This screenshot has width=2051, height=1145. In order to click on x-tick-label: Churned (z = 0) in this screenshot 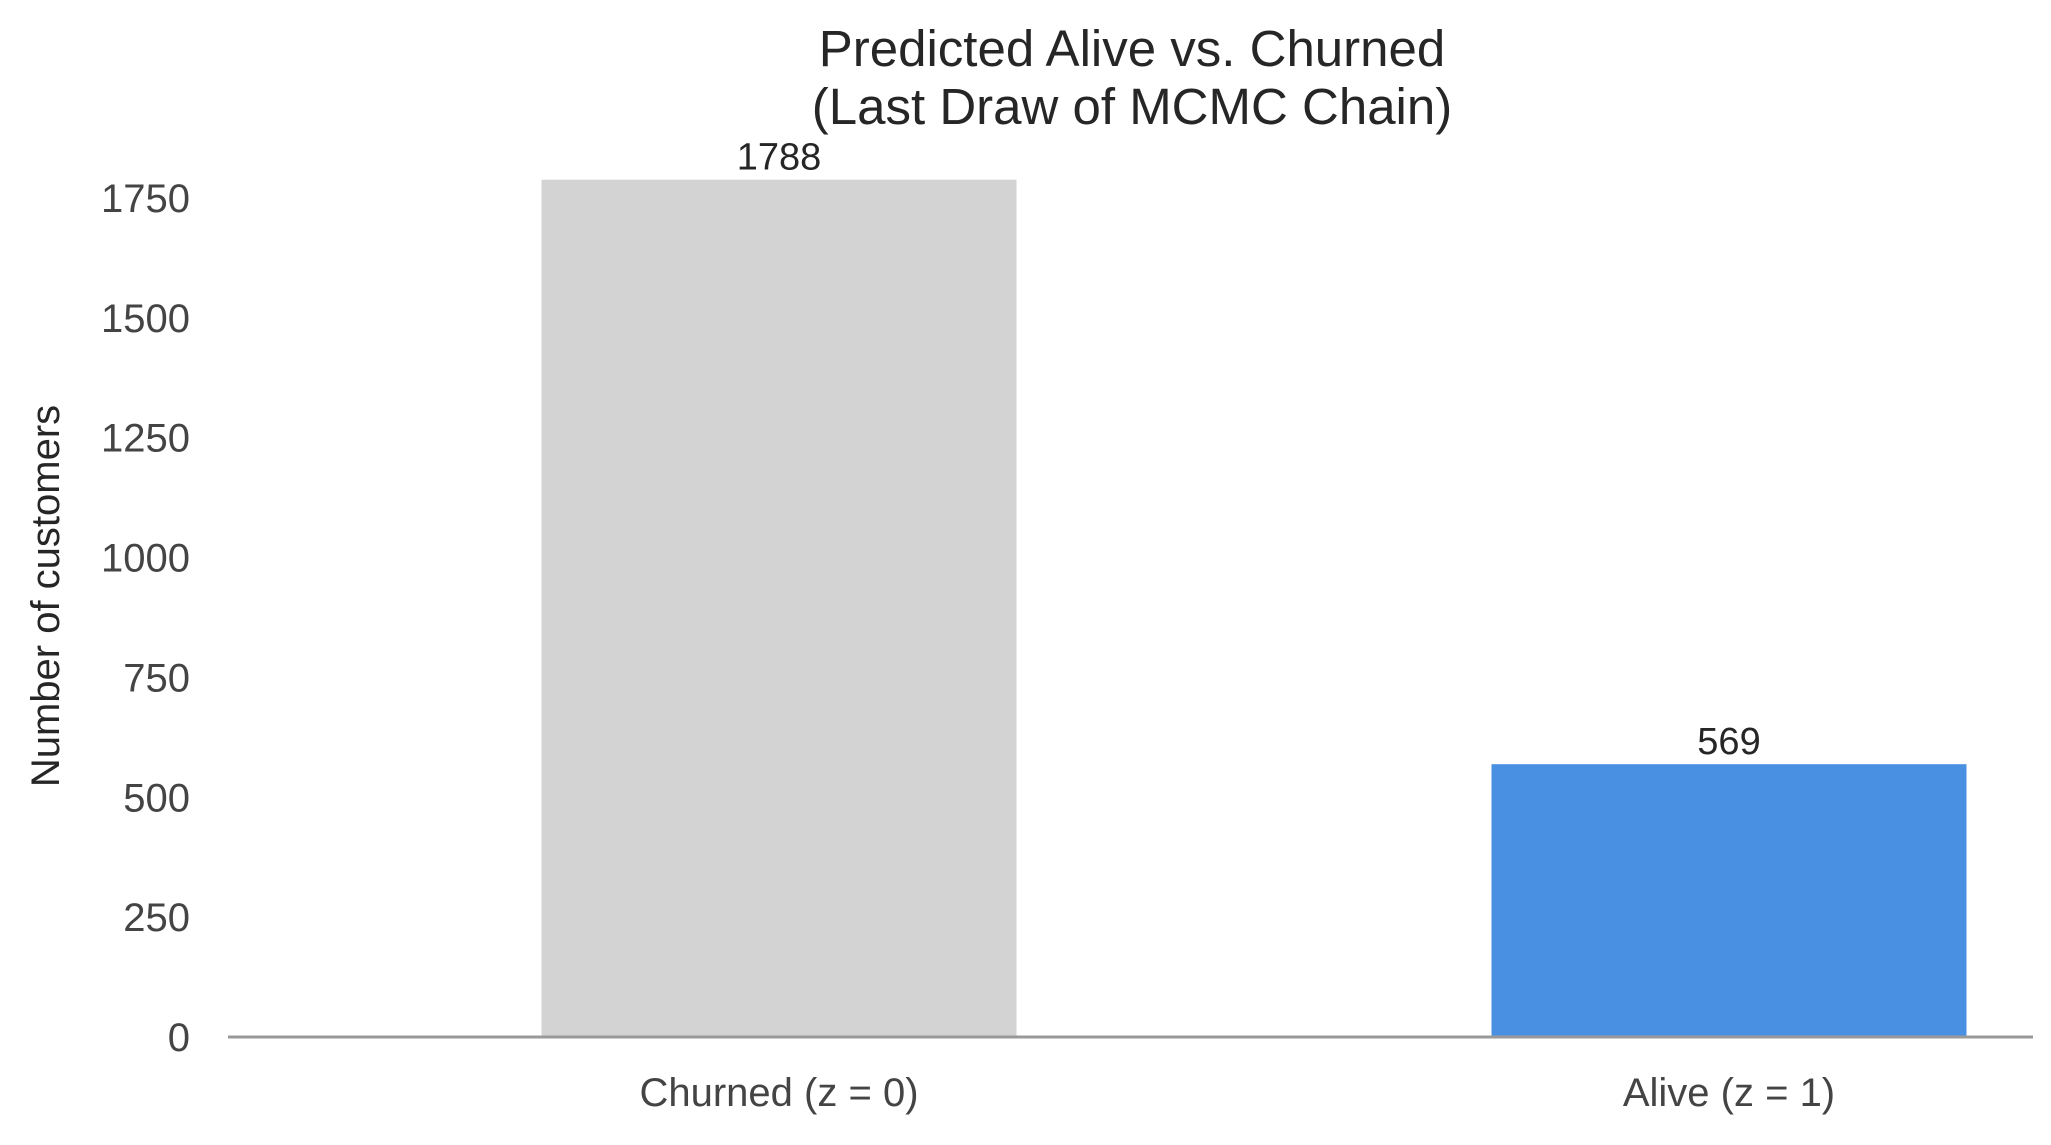, I will do `click(778, 1093)`.